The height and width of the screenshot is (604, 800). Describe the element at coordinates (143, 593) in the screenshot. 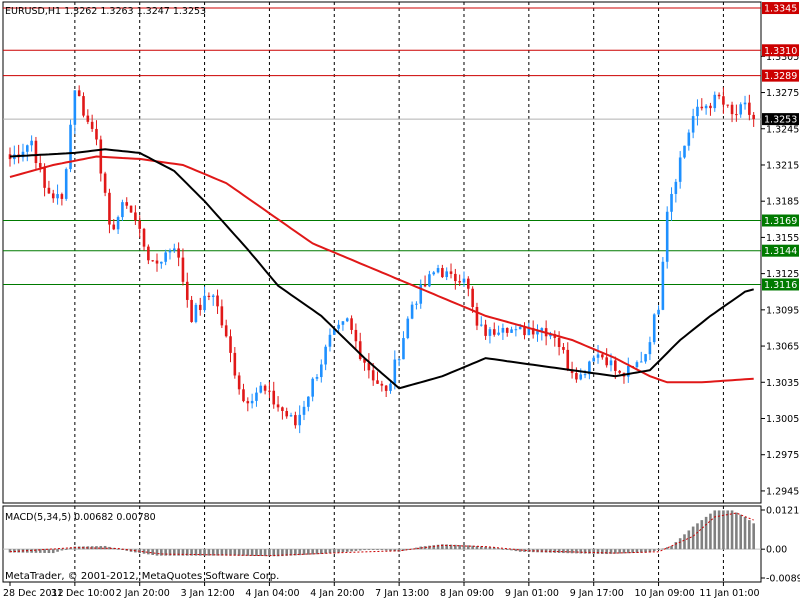

I see `x-tick-label: 2 Jan 20:00` at that location.